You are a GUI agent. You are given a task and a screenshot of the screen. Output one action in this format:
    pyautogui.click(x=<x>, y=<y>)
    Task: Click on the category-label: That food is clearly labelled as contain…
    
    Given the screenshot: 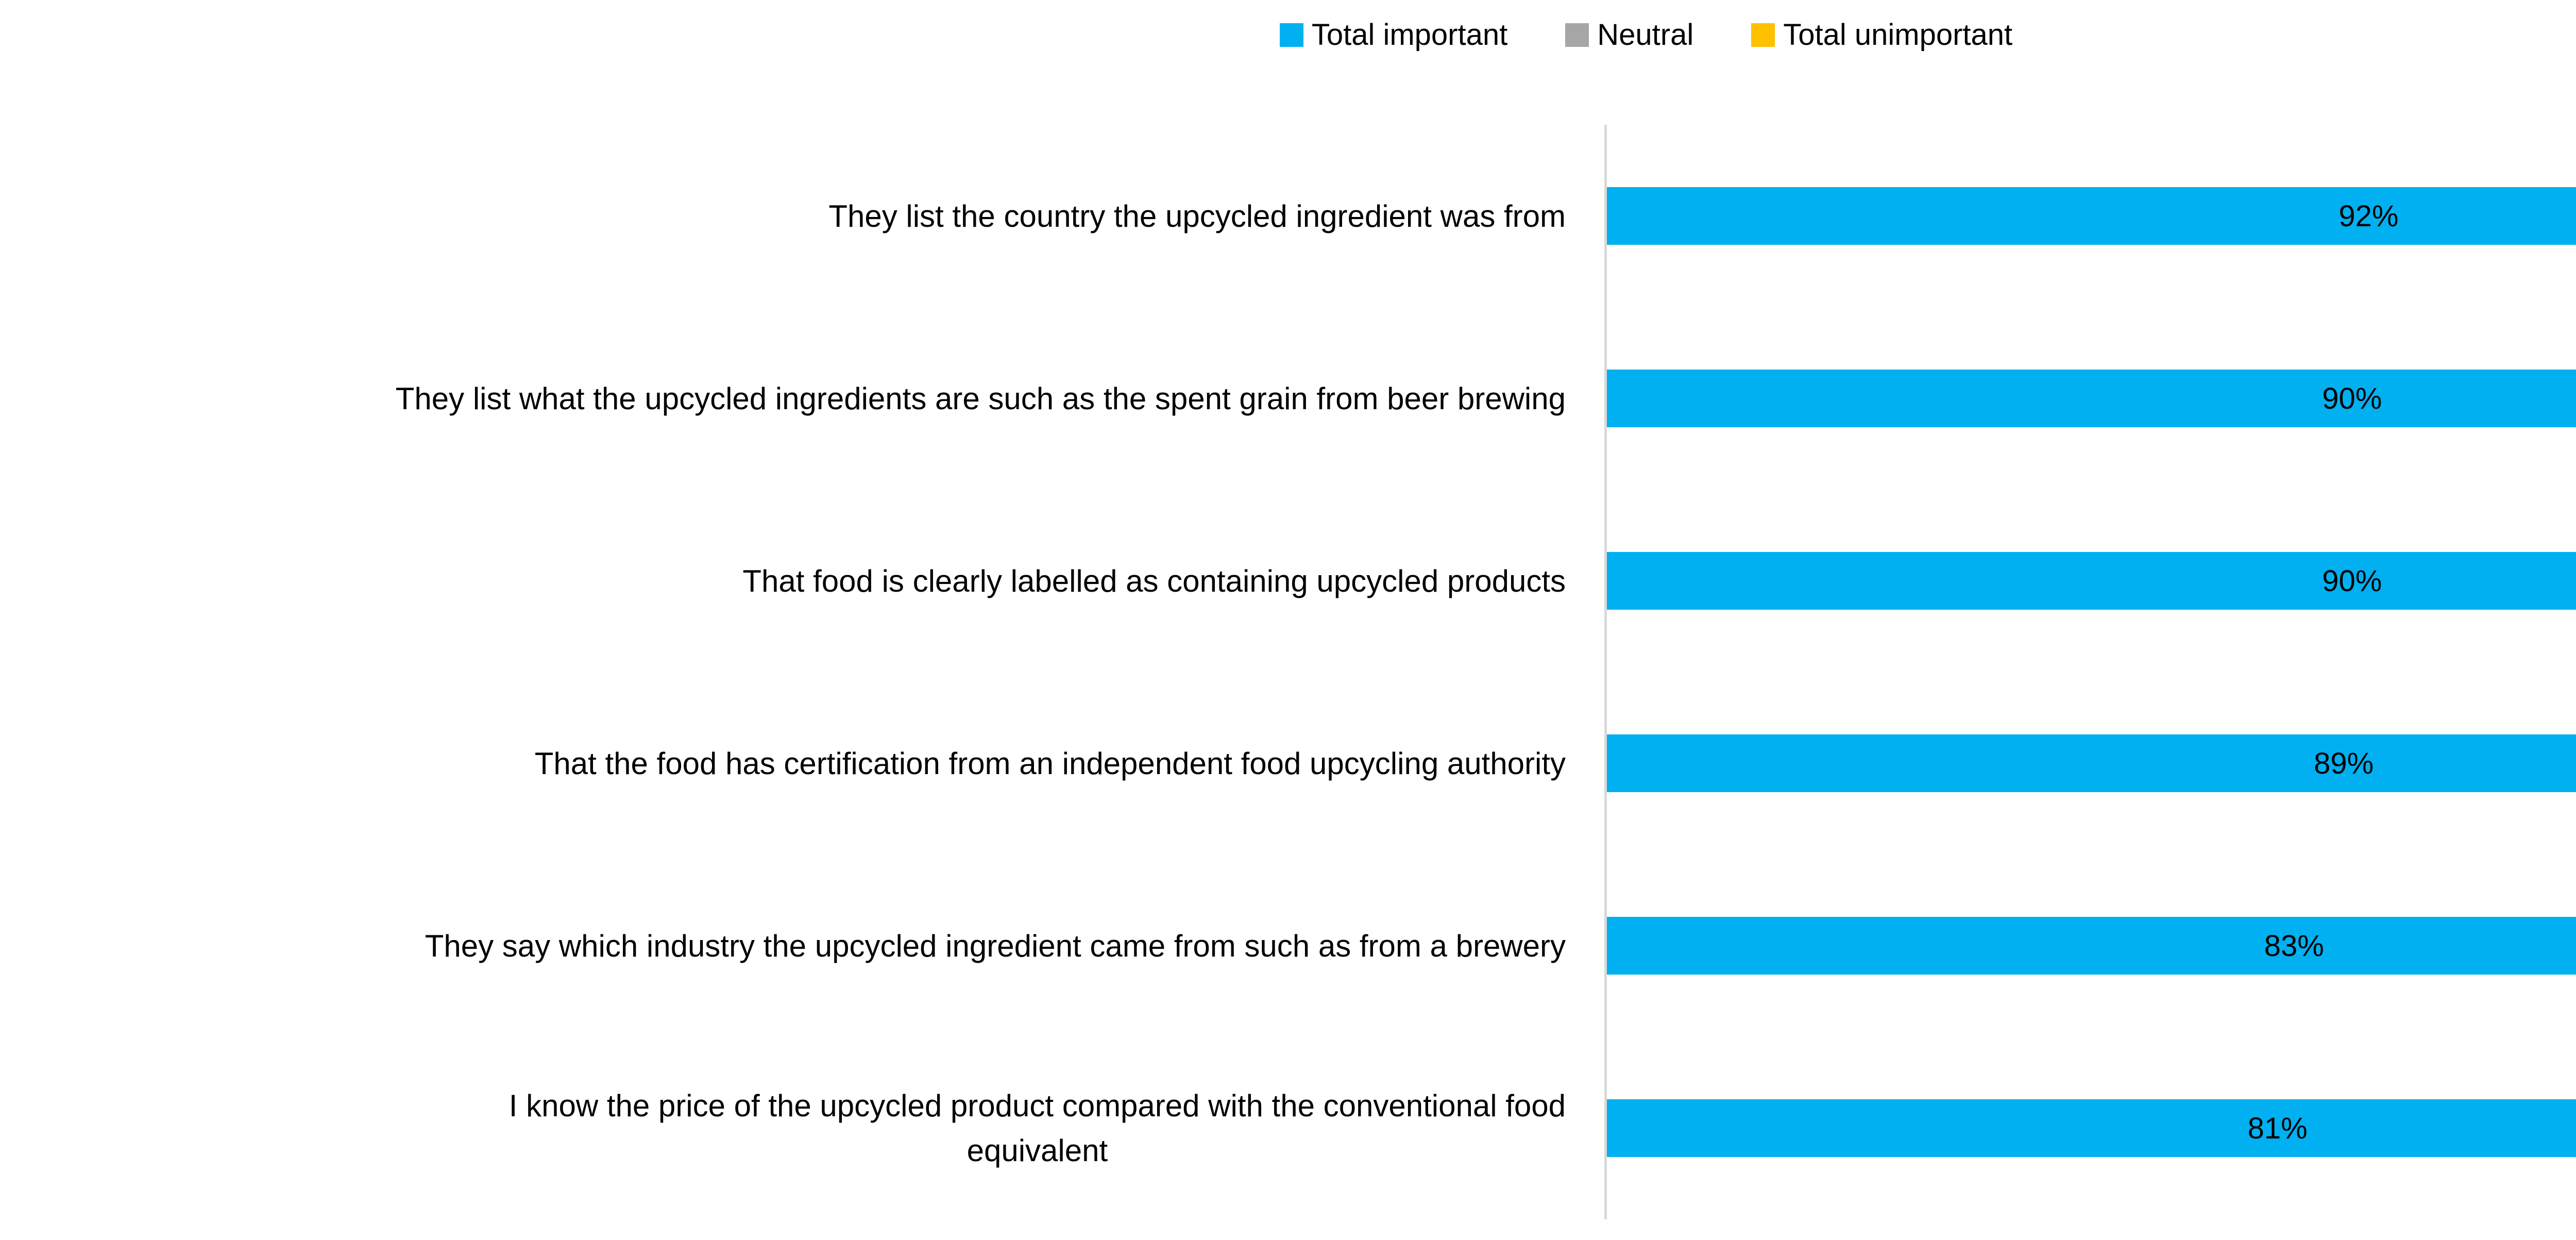 What is the action you would take?
    pyautogui.click(x=1154, y=580)
    